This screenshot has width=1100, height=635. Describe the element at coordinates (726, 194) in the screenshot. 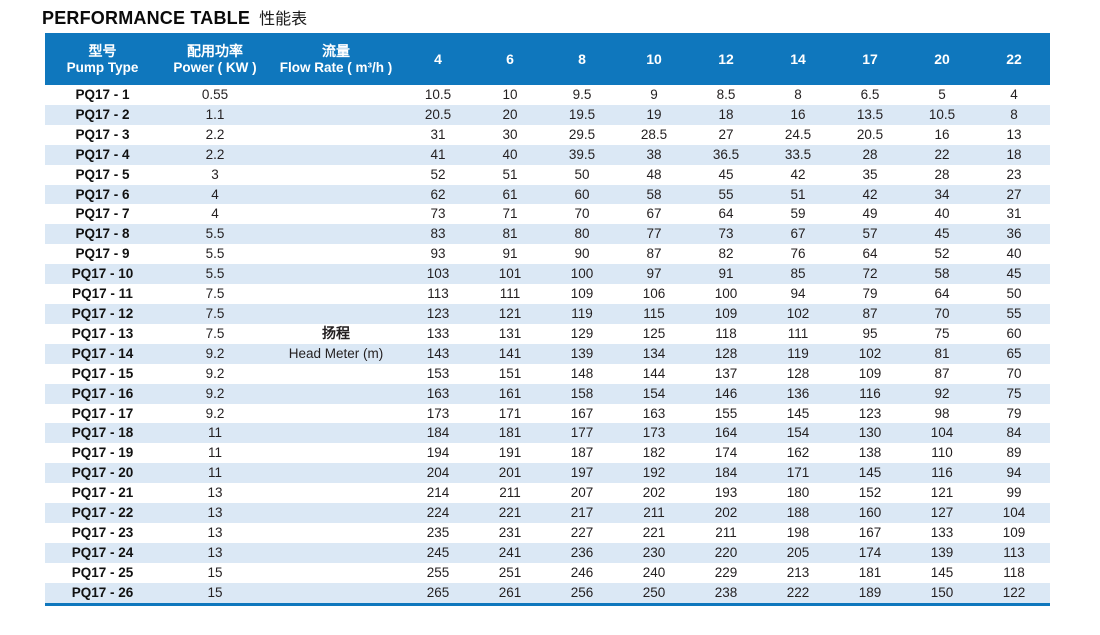

I see `head-value-cell: 55` at that location.